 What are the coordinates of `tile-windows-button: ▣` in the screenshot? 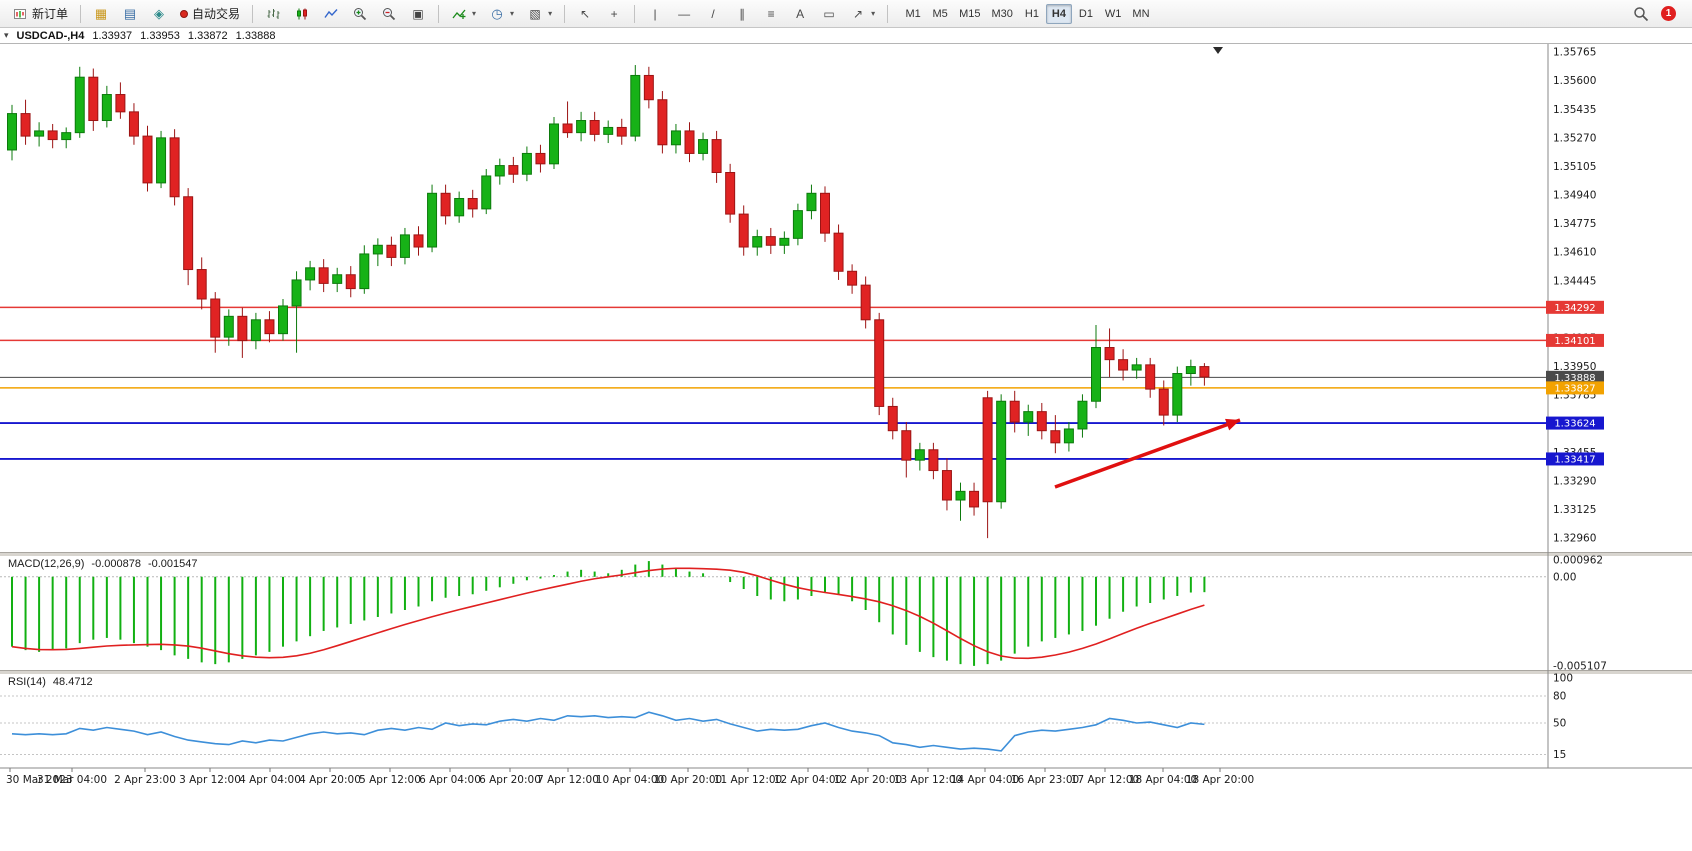 It's located at (418, 14).